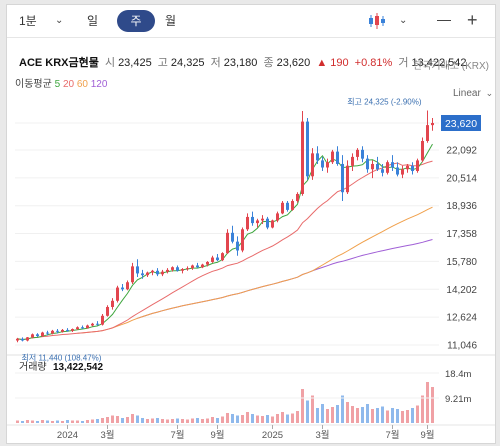  Describe the element at coordinates (444, 20) in the screenshot. I see `minimize-icon` at that location.